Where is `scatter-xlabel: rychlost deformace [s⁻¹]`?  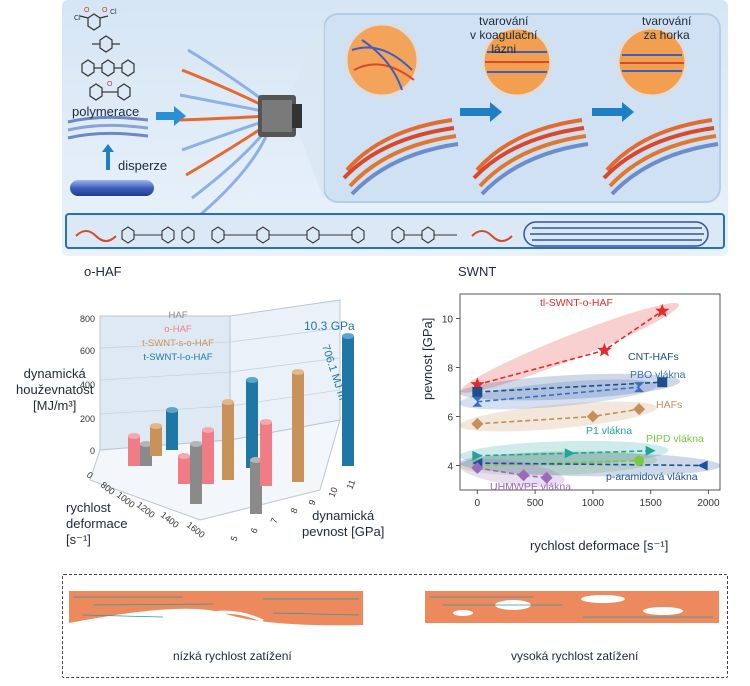
scatter-xlabel: rychlost deformace [s⁻¹] is located at coordinates (599, 545).